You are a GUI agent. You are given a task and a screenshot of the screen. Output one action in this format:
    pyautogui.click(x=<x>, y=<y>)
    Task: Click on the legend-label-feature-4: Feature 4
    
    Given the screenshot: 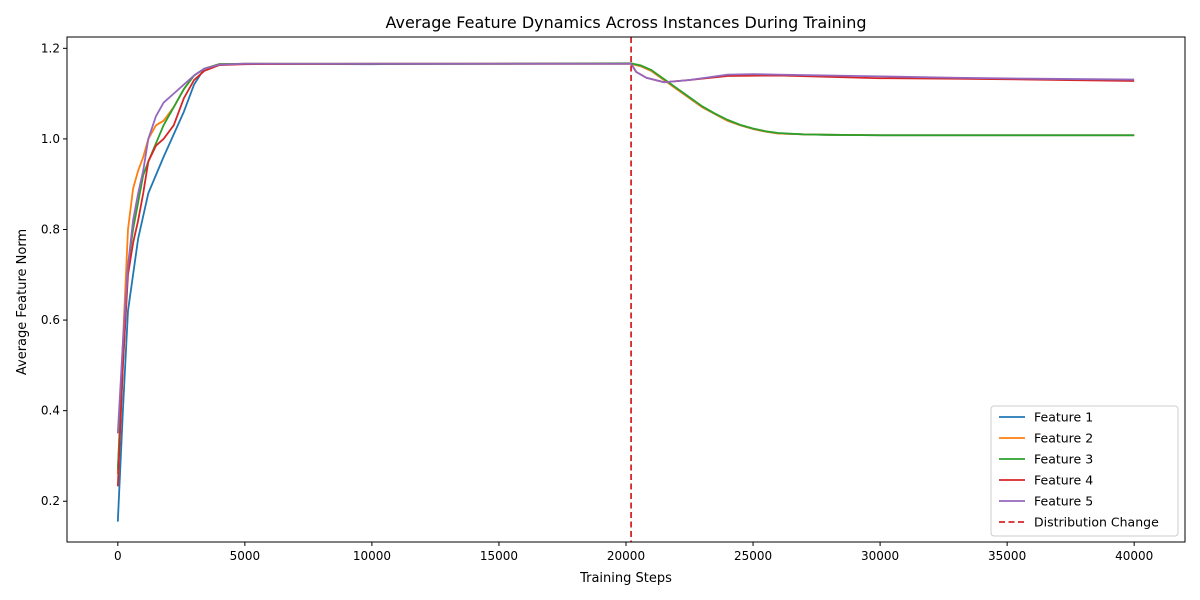 What is the action you would take?
    pyautogui.click(x=1063, y=480)
    